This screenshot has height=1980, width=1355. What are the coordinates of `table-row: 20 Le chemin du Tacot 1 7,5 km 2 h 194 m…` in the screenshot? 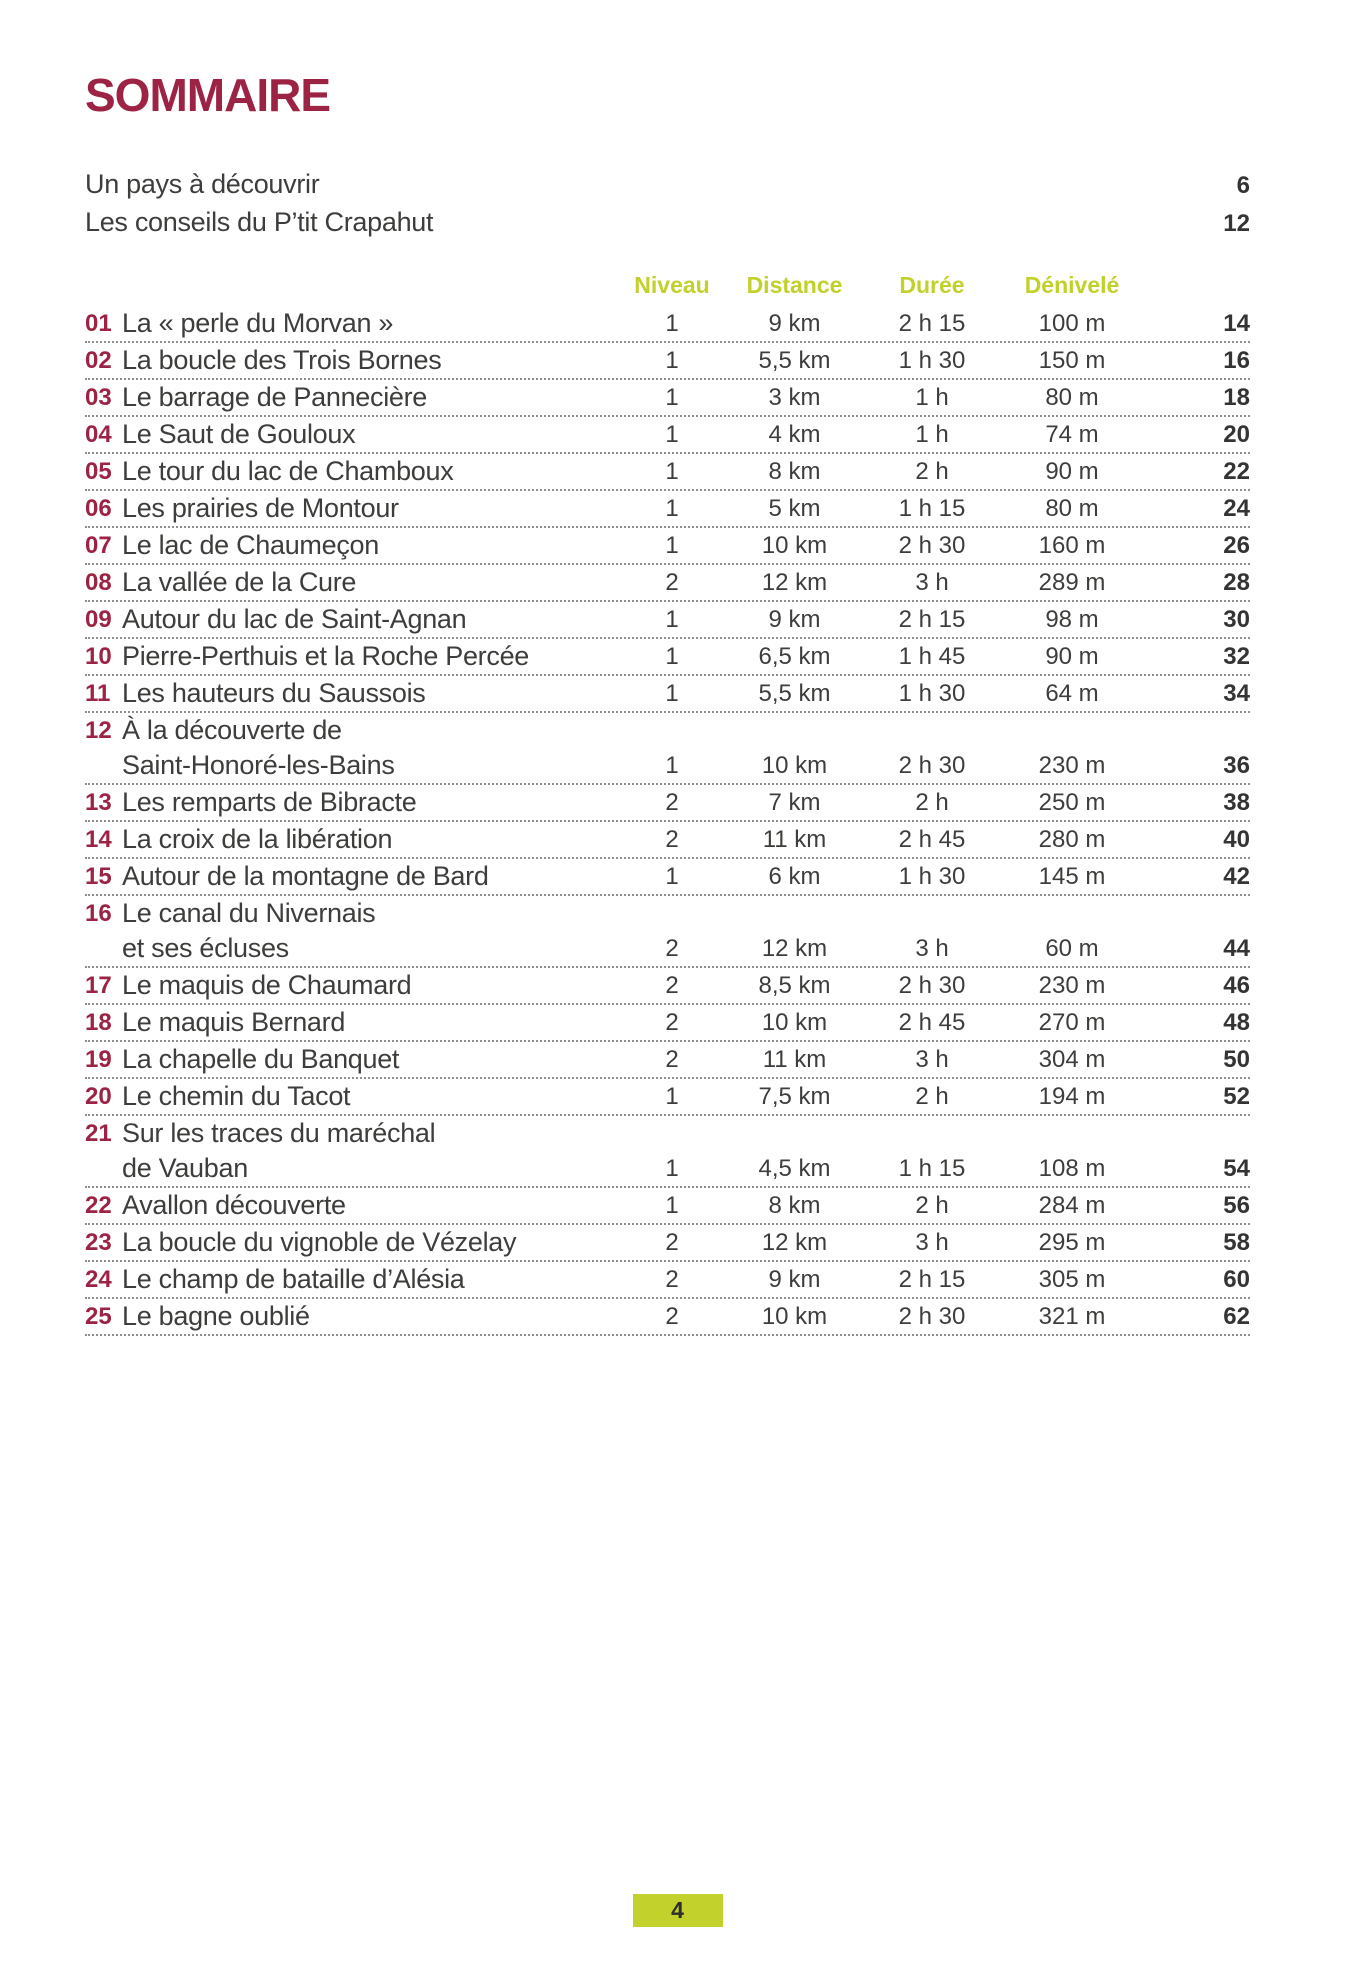 It's located at (667, 1097).